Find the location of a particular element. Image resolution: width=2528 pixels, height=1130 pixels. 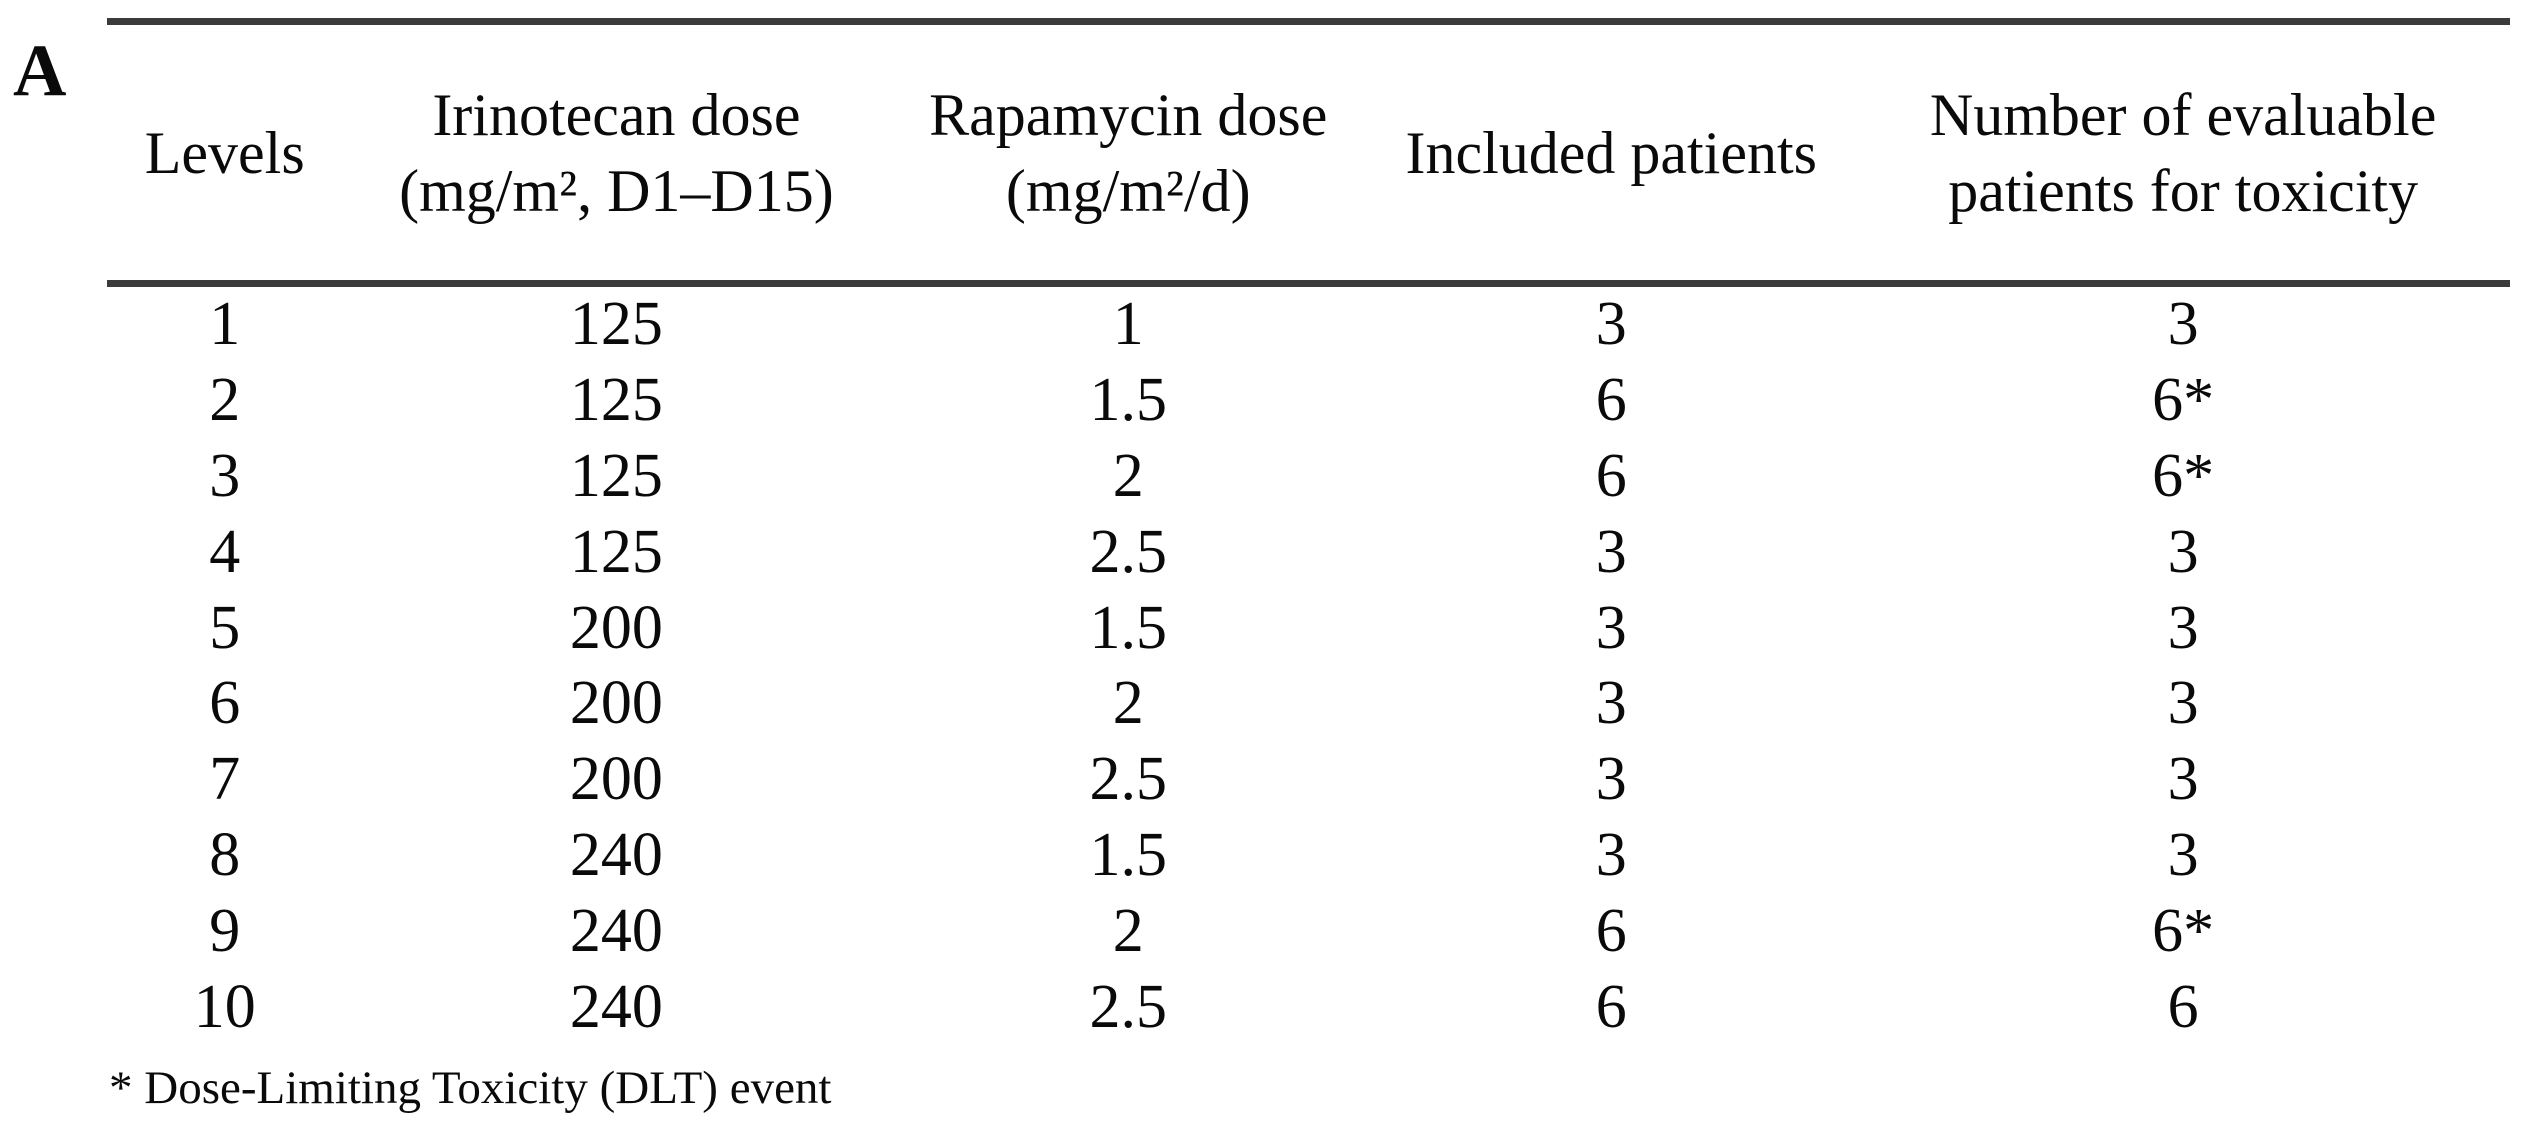

table-cell-level: 3 is located at coordinates (225, 475).